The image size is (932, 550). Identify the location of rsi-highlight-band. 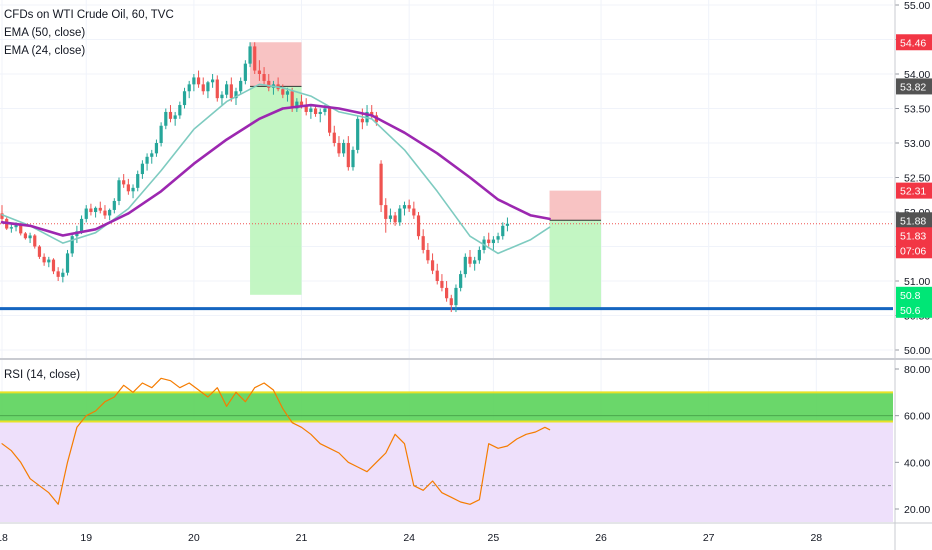
(446, 407).